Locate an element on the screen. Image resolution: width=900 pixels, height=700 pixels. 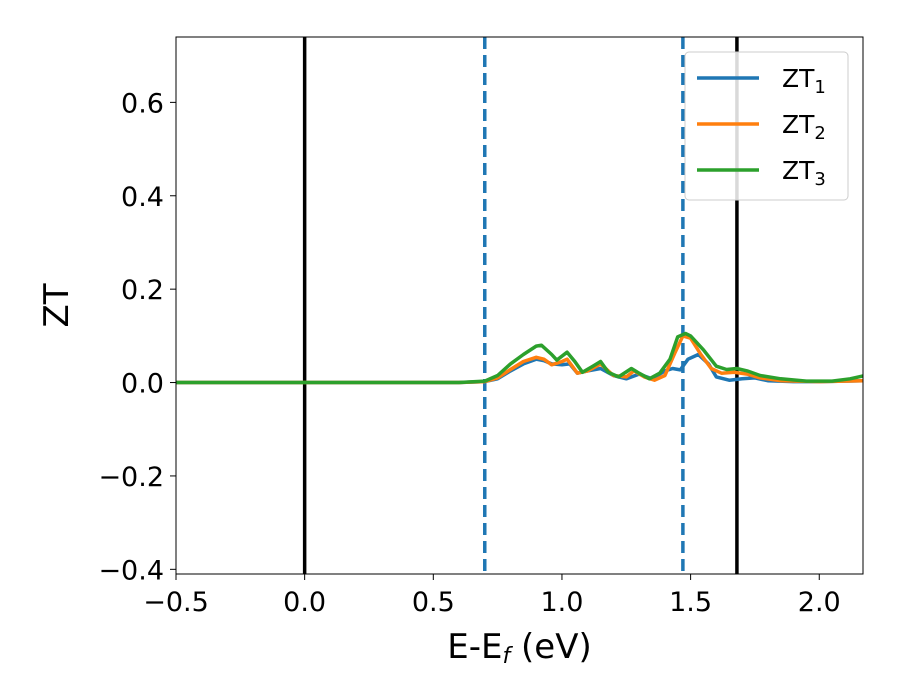
y-axis-label: ZT is located at coordinates (57, 305).